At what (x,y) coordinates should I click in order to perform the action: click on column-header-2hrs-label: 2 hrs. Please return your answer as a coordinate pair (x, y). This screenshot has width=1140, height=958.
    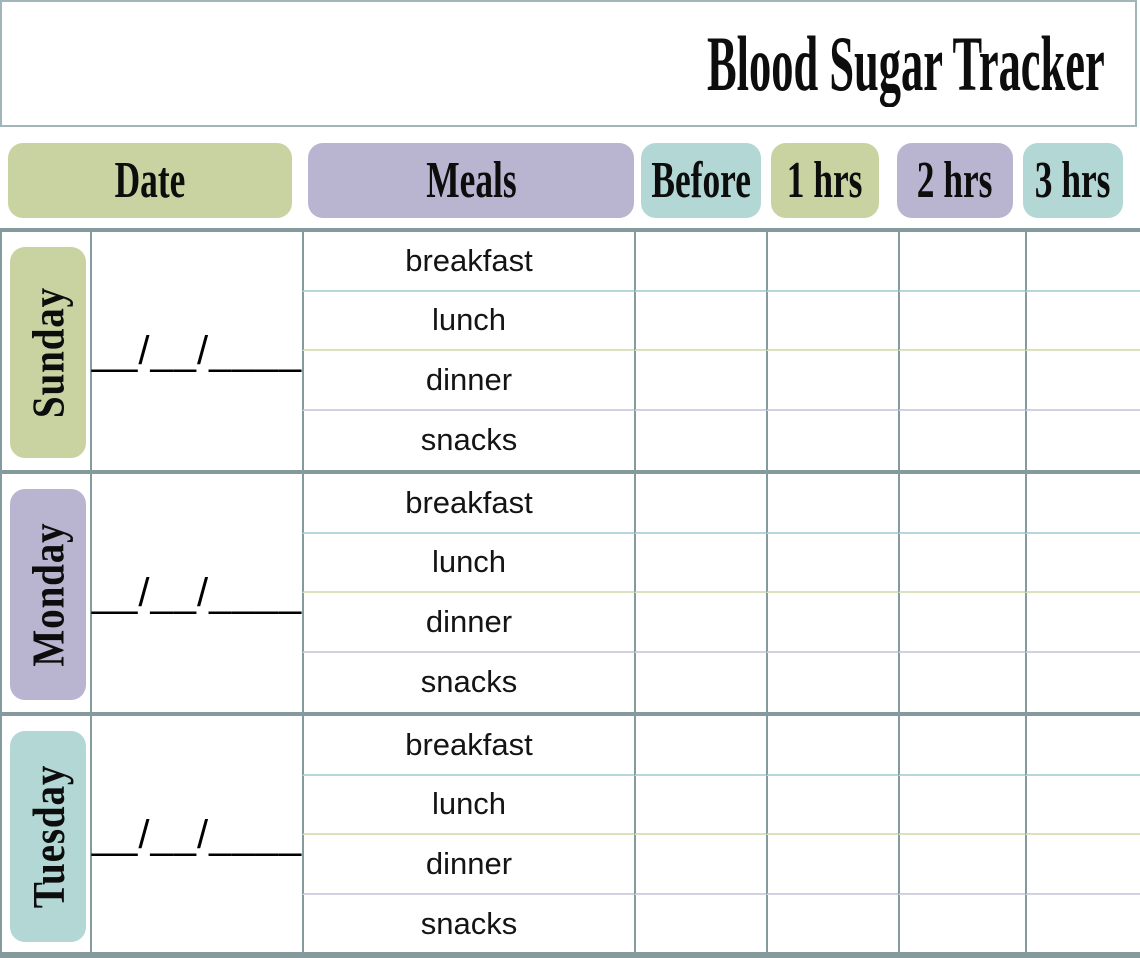
    Looking at the image, I should click on (955, 180).